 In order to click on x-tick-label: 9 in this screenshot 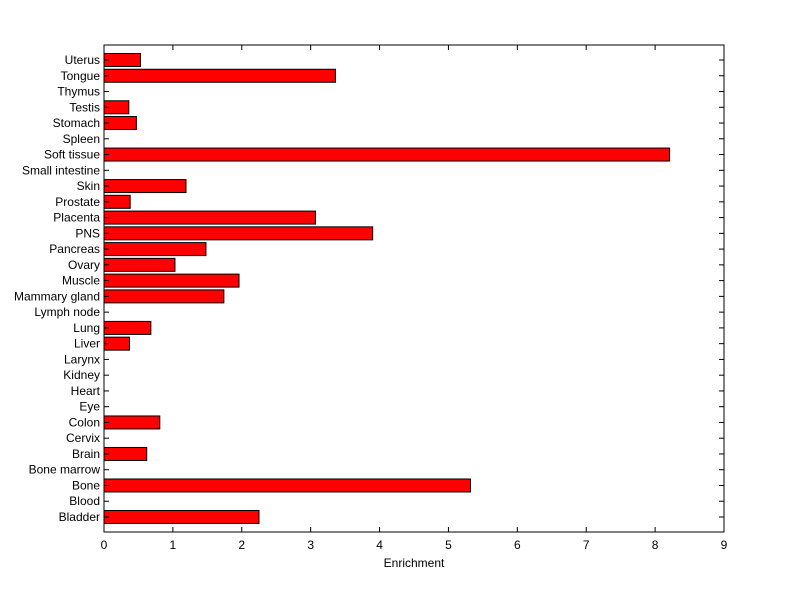, I will do `click(724, 545)`.